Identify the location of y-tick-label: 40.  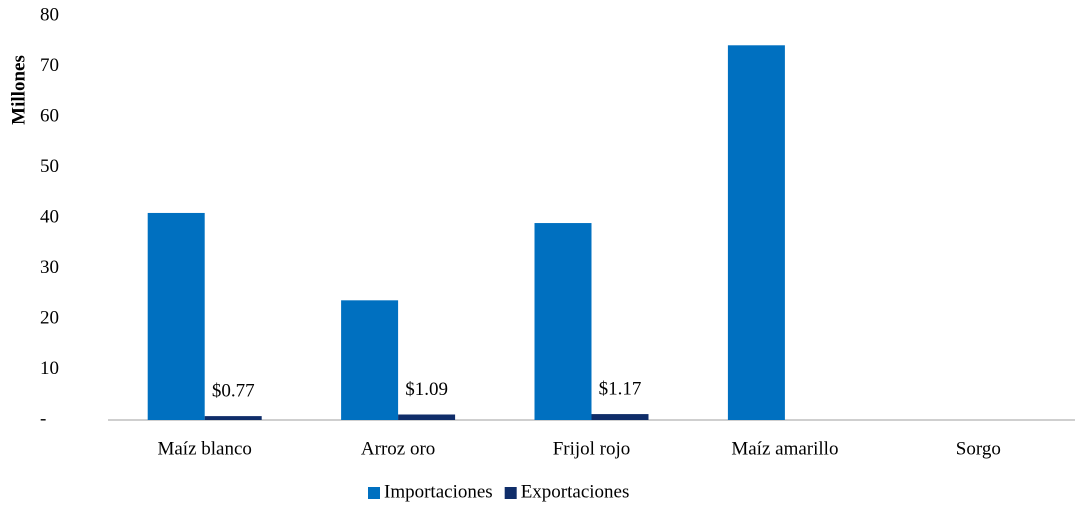
(49, 216).